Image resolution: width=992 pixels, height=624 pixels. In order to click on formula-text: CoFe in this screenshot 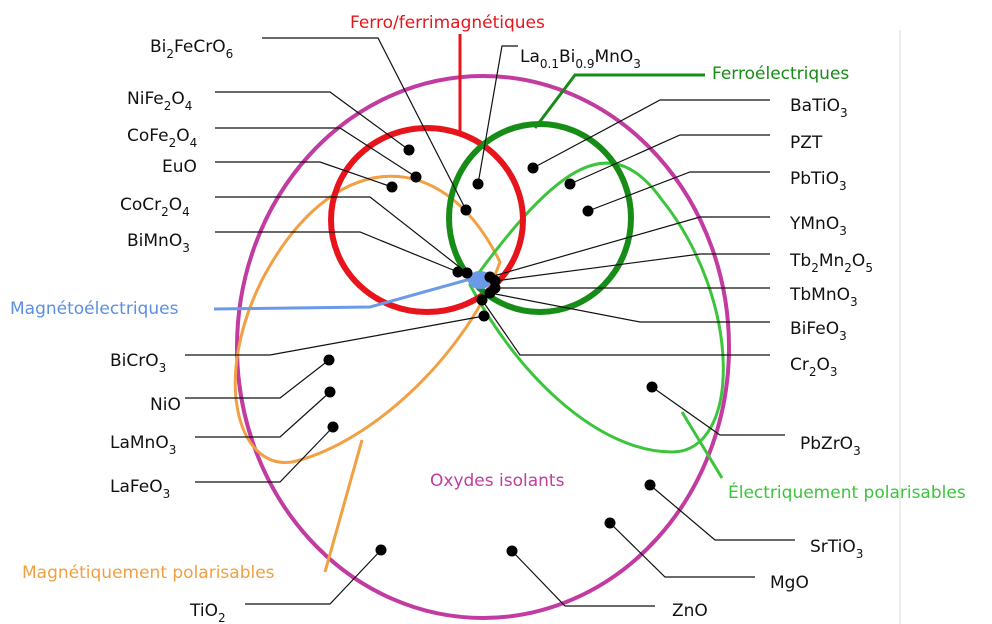, I will do `click(148, 136)`.